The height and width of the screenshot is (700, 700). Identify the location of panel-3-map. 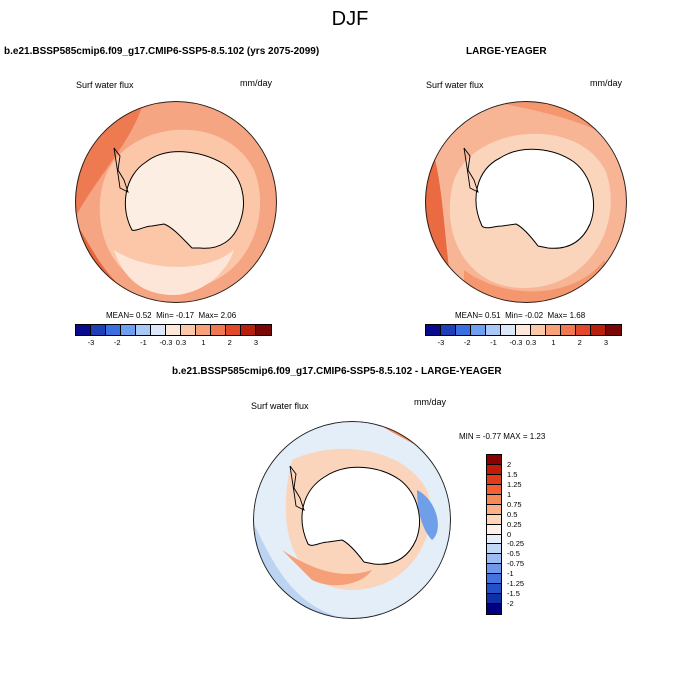
(352, 520).